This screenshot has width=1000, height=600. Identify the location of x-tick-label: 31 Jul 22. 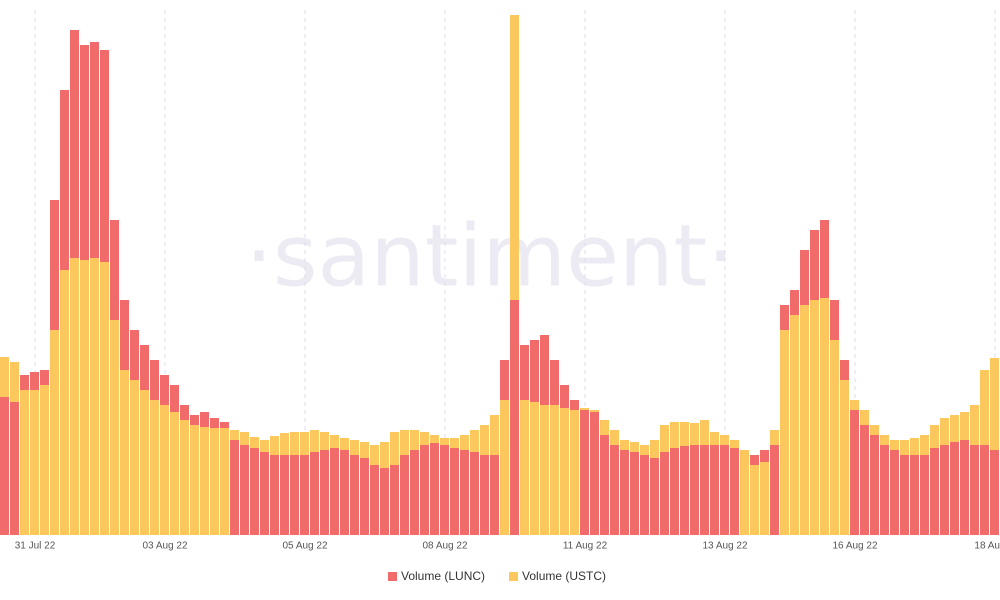
(35, 546).